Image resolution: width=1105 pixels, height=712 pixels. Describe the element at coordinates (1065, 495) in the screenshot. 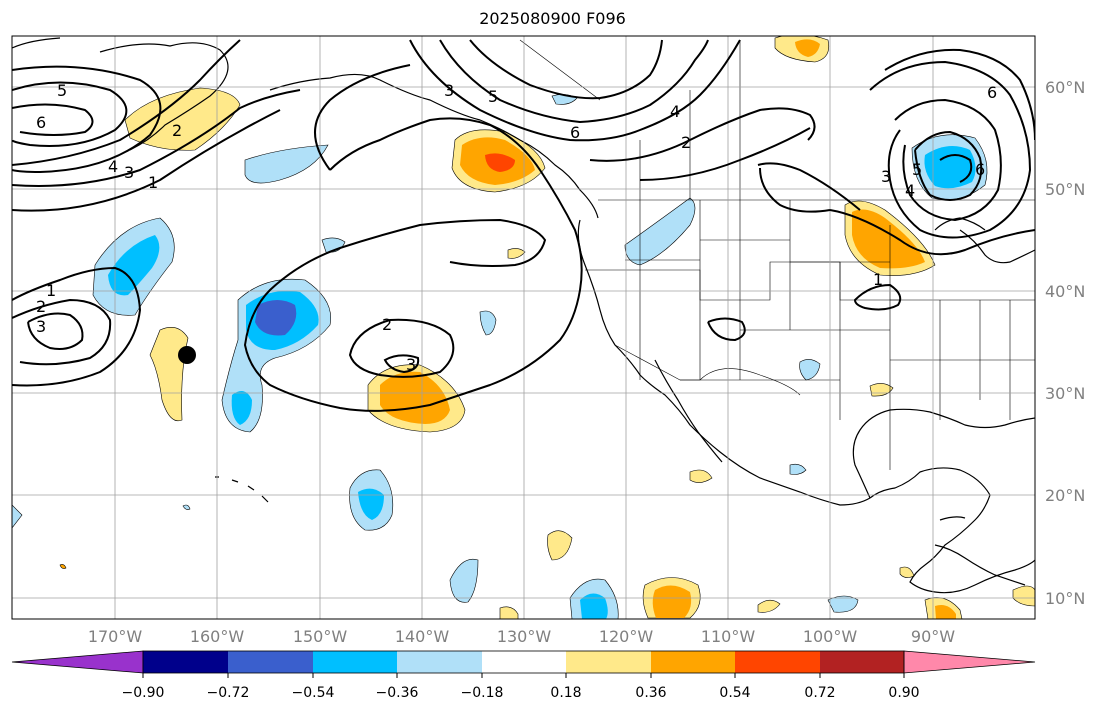

I see `lat-label: 20°N` at that location.